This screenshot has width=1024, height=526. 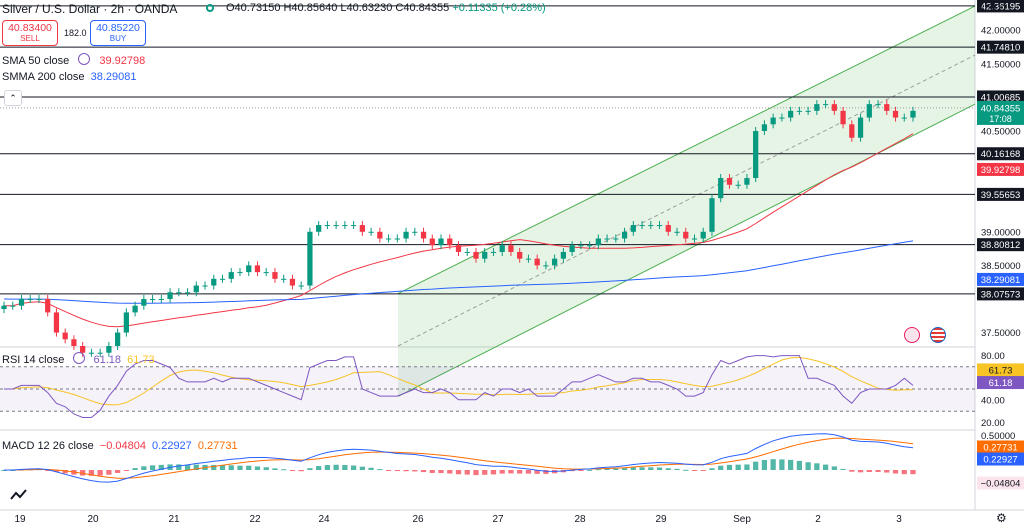 I want to click on sma-settings-icon, so click(x=84, y=59).